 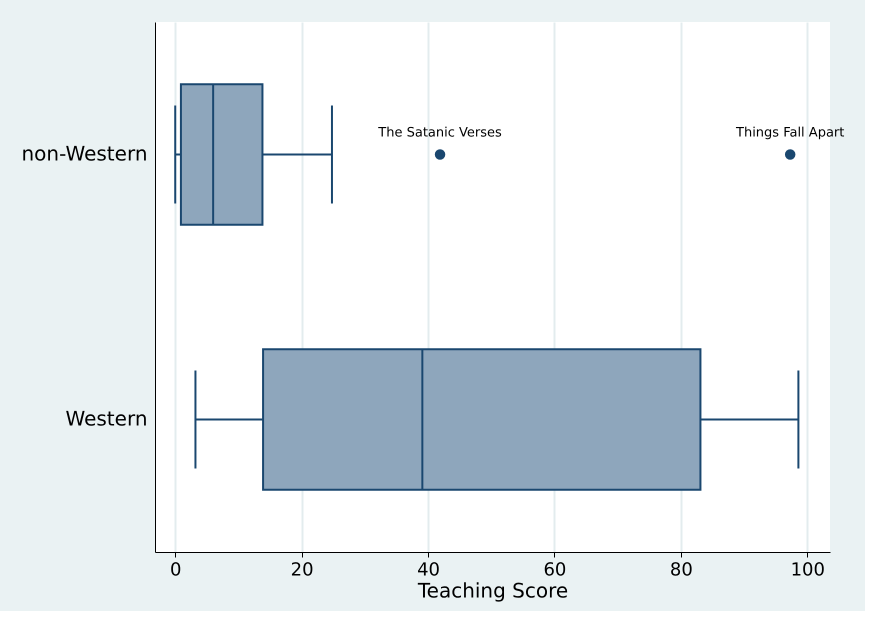 I want to click on x-tick-label: 100, so click(x=807, y=570).